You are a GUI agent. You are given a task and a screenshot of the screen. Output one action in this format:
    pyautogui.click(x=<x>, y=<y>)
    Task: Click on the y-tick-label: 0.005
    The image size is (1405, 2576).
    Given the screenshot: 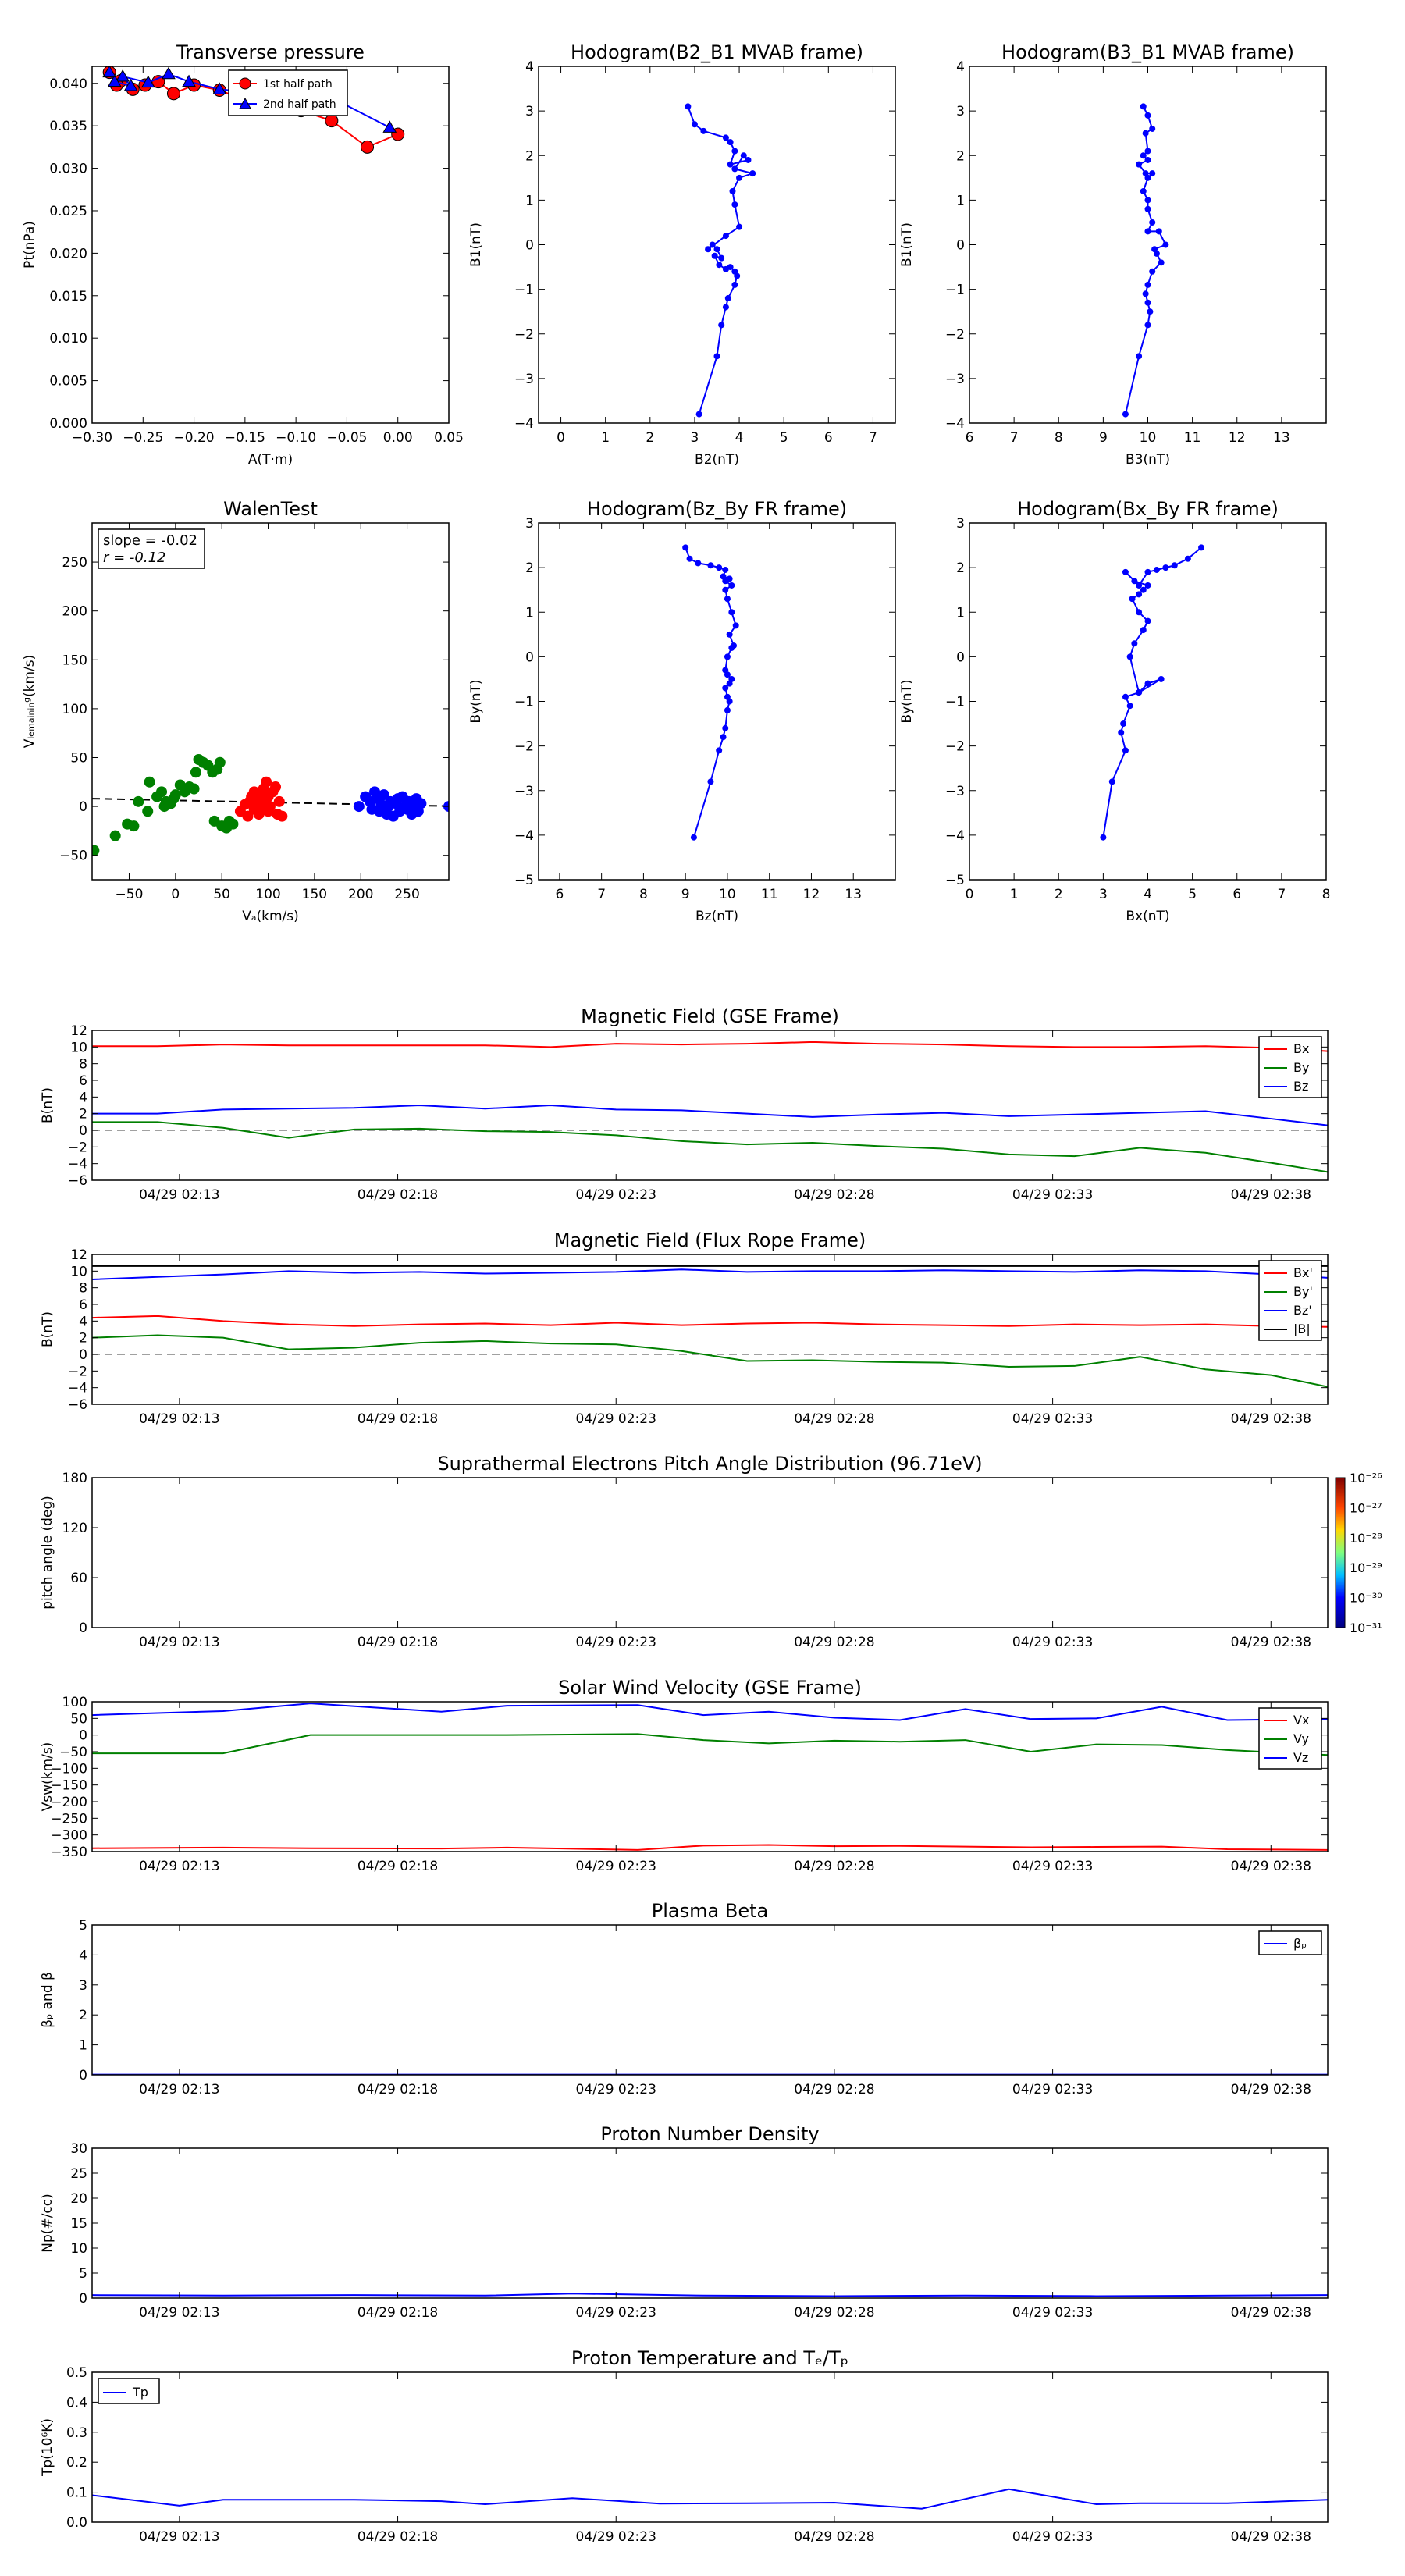 What is the action you would take?
    pyautogui.click(x=68, y=382)
    